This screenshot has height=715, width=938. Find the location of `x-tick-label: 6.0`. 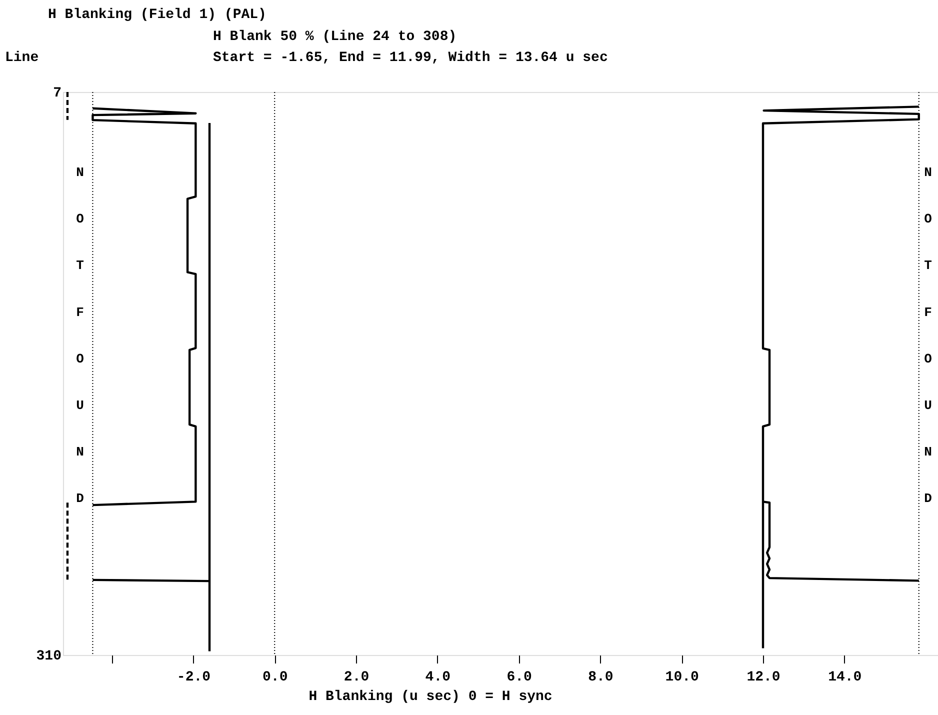

x-tick-label: 6.0 is located at coordinates (519, 678).